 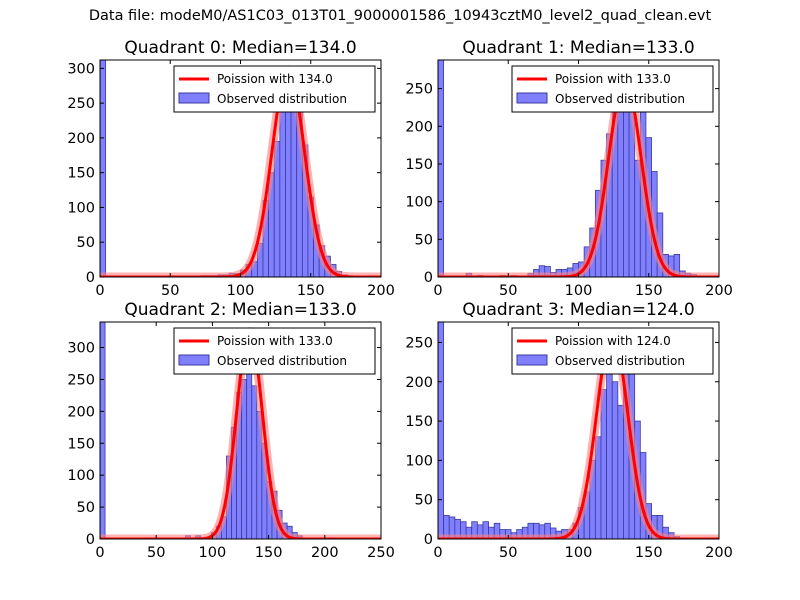 What do you see at coordinates (81, 412) in the screenshot?
I see `quadrant-2-y-tick-label: 200` at bounding box center [81, 412].